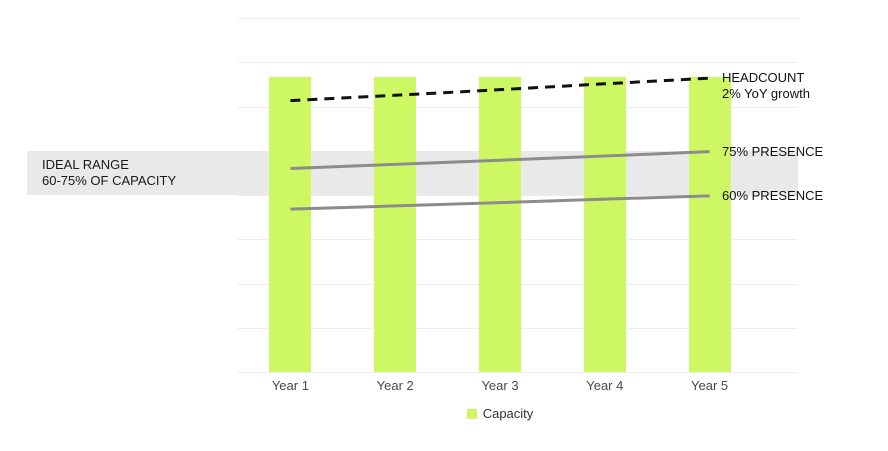 The width and height of the screenshot is (888, 451). I want to click on legend: Capacity, so click(500, 413).